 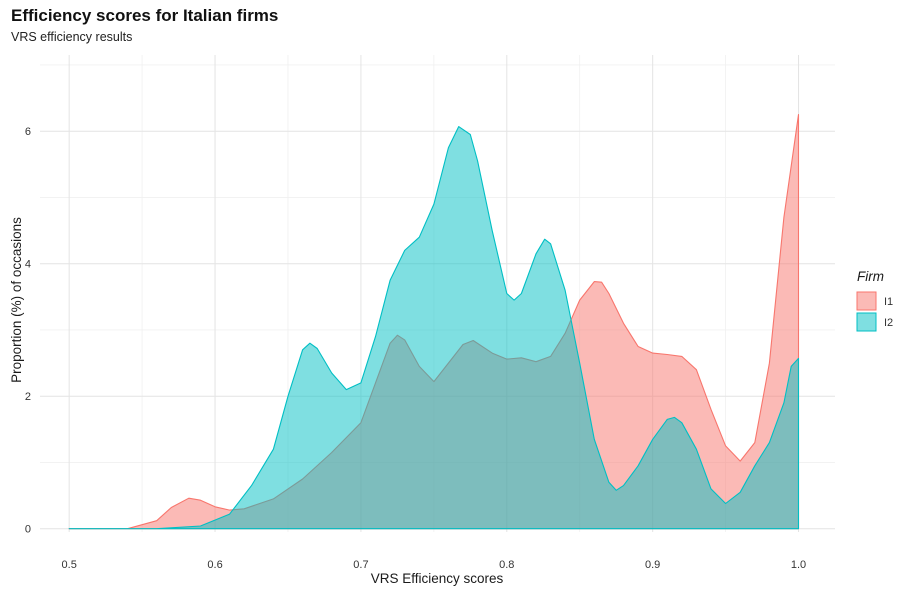 What do you see at coordinates (69, 565) in the screenshot?
I see `x-tick-label: 0.5` at bounding box center [69, 565].